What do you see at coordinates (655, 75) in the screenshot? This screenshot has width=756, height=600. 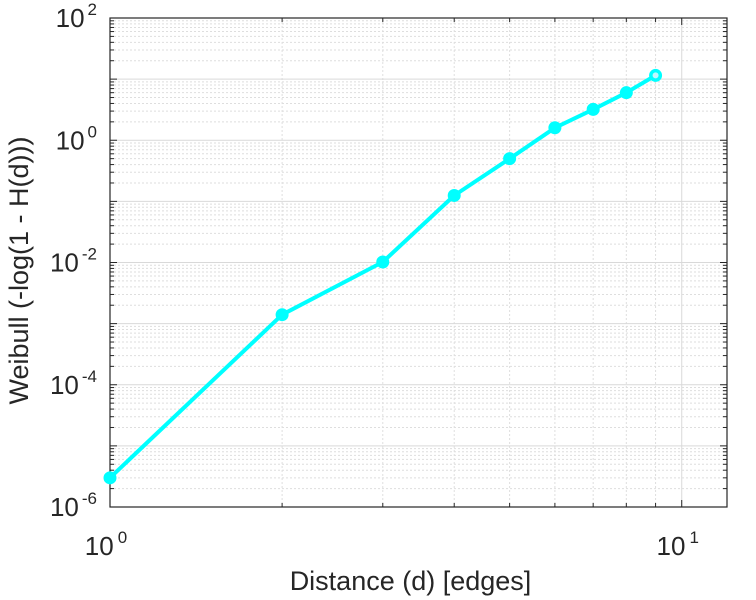 I see `data-point-center` at bounding box center [655, 75].